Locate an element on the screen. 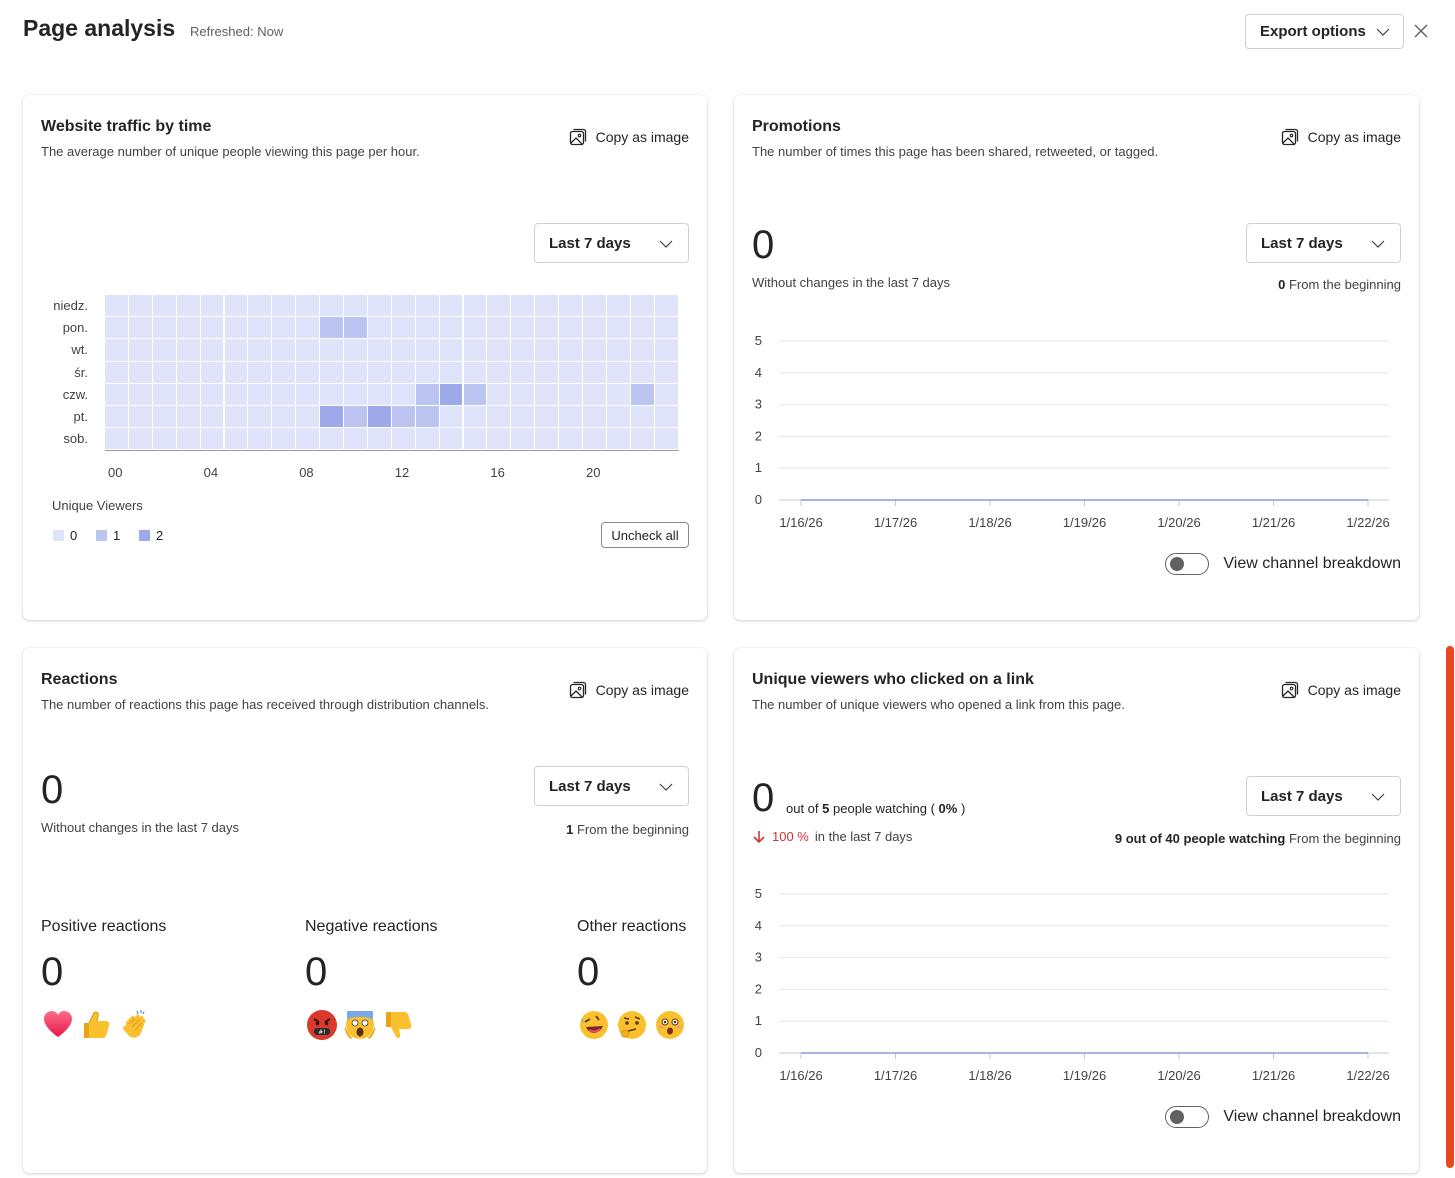 The height and width of the screenshot is (1178, 1455). legend-item-1: 1 is located at coordinates (108, 535).